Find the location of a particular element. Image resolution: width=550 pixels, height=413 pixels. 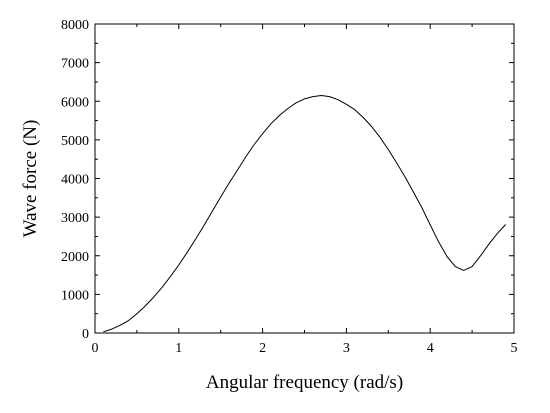

y-tick-label: 1000 is located at coordinates (75, 295).